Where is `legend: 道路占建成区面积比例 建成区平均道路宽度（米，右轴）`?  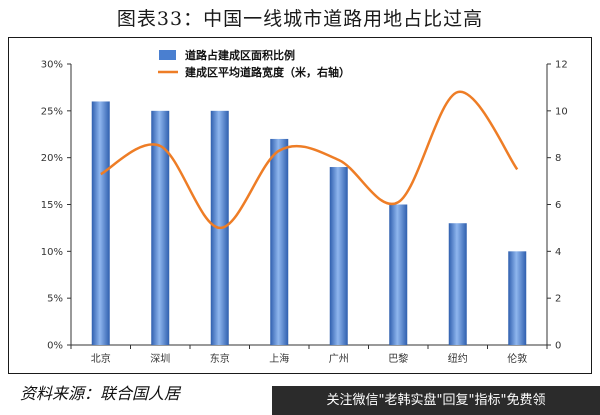
legend: 道路占建成区面积比例 建成区平均道路宽度（米，右轴） is located at coordinates (254, 63).